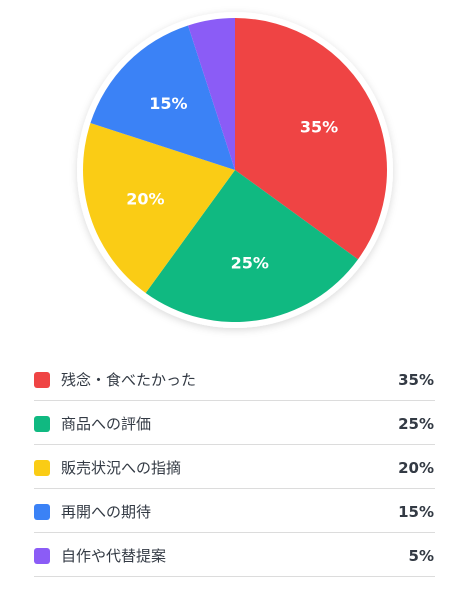 The height and width of the screenshot is (597, 465). Describe the element at coordinates (311, 139) in the screenshot. I see `slice-zannen` at that location.